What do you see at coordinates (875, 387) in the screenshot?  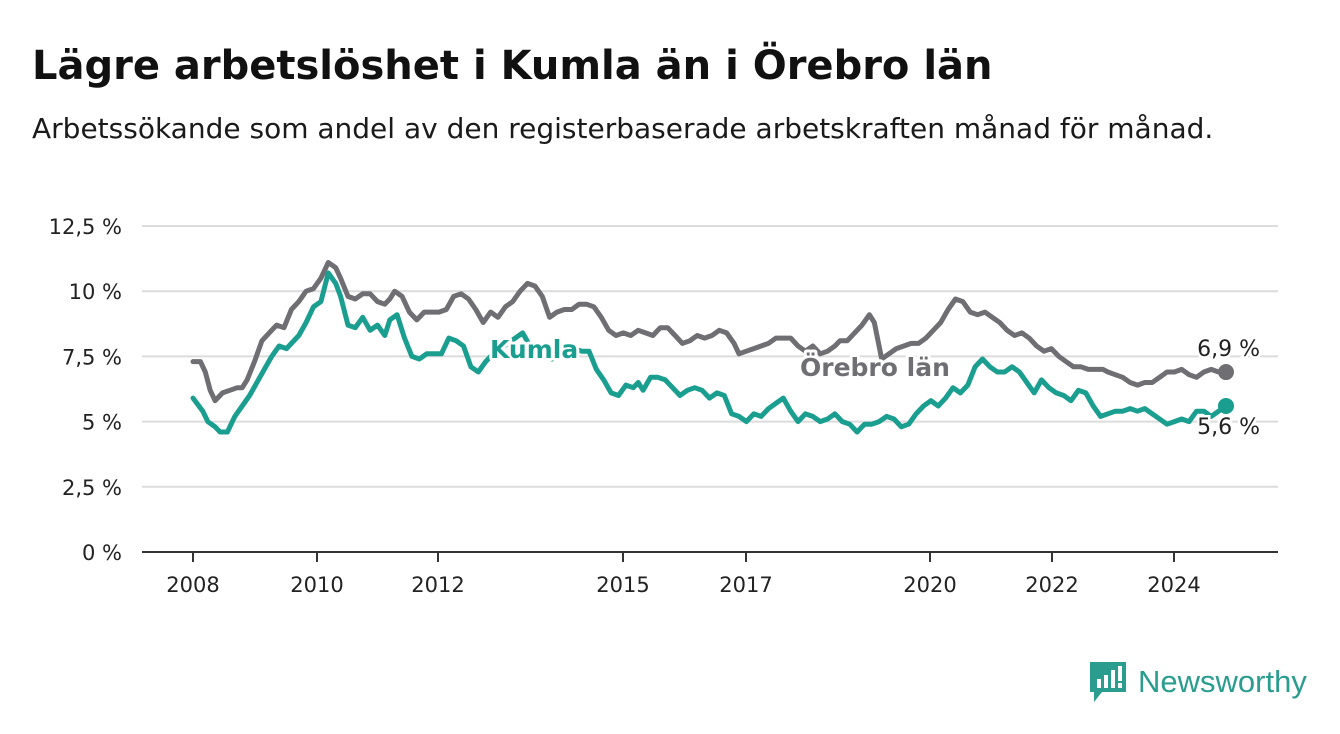 I see `series-labels: Kumla Örebro län 6,9 % 5,6 %` at bounding box center [875, 387].